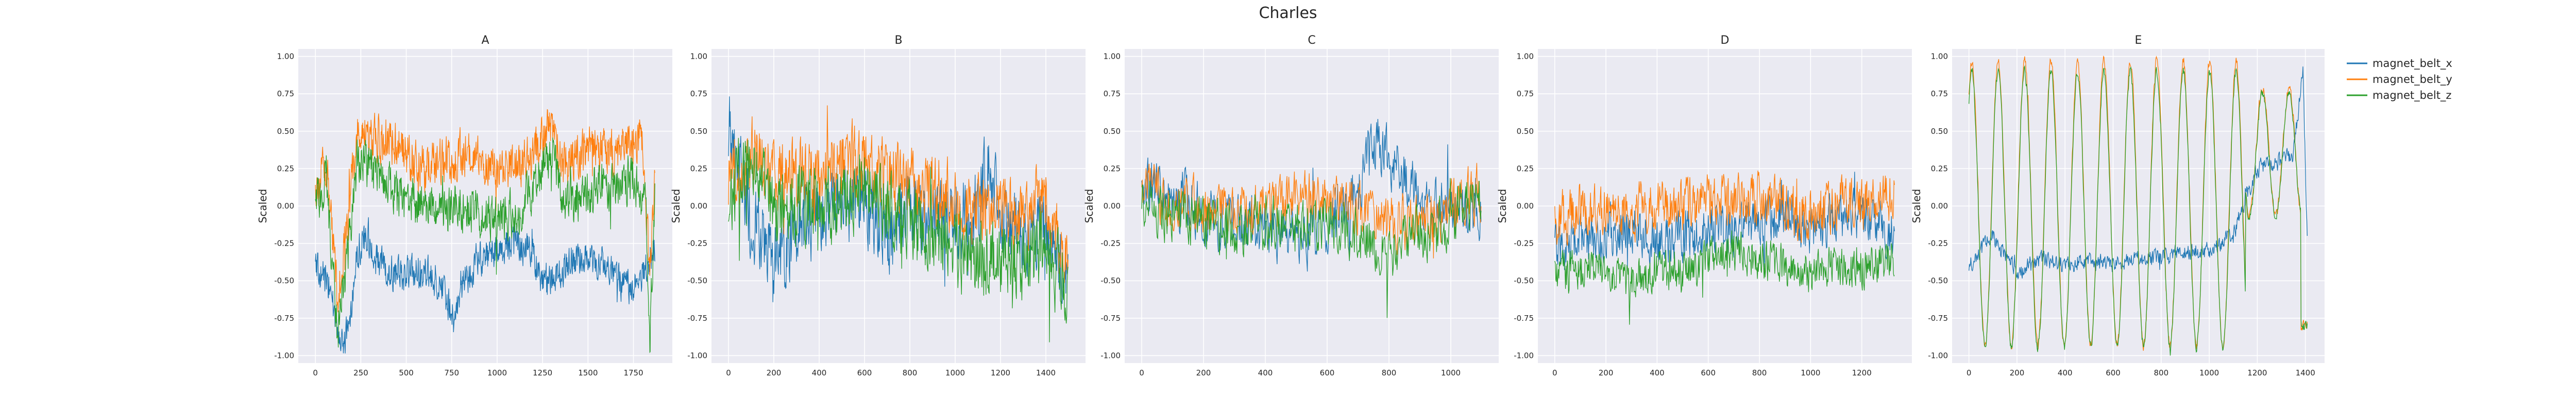 This screenshot has width=2576, height=412. Describe the element at coordinates (2412, 79) in the screenshot. I see `legend-label-magnet-belt-y: magnet_belt_y` at that location.